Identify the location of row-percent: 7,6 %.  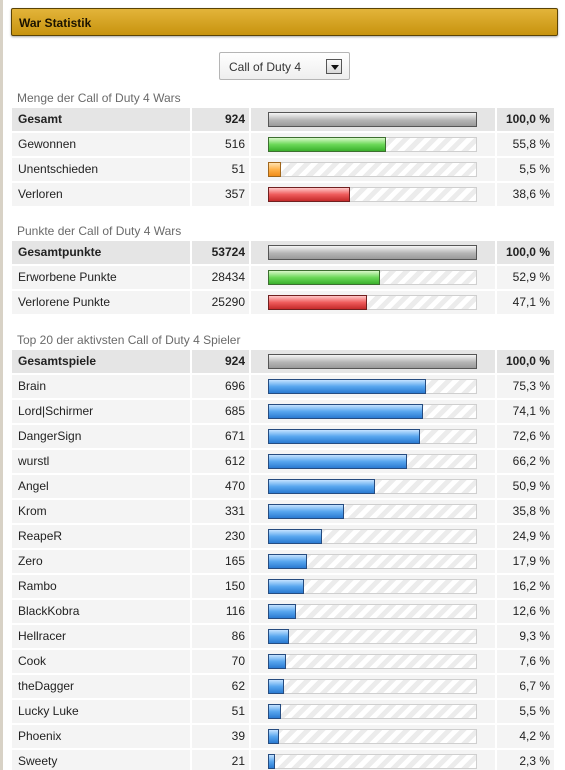
(525, 661).